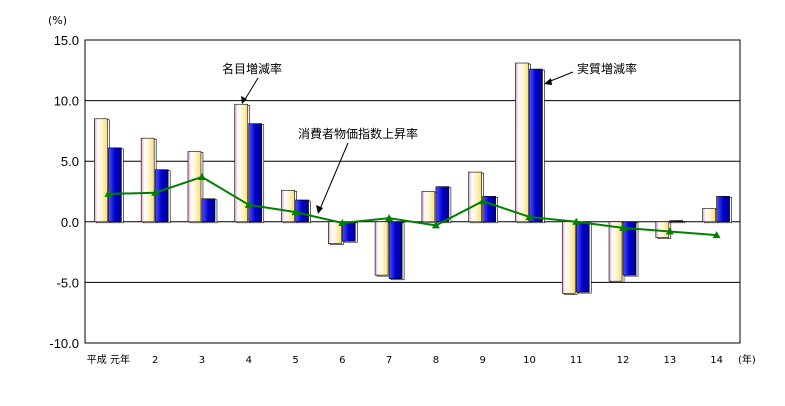 The image size is (785, 406). I want to click on x-tick-label: 8, so click(436, 360).